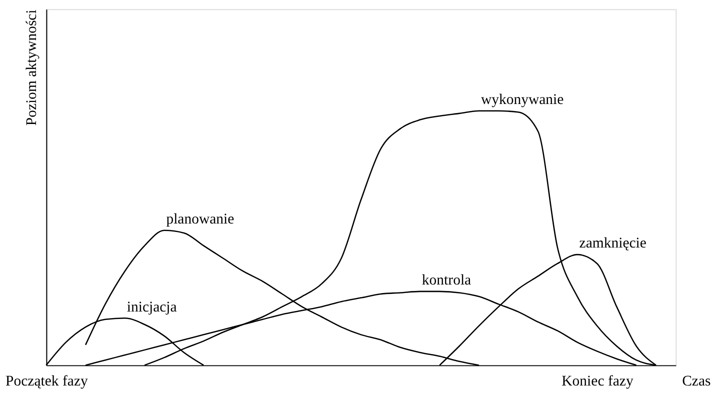 The height and width of the screenshot is (400, 716). Describe the element at coordinates (152, 307) in the screenshot. I see `series-label: inicjacja` at that location.